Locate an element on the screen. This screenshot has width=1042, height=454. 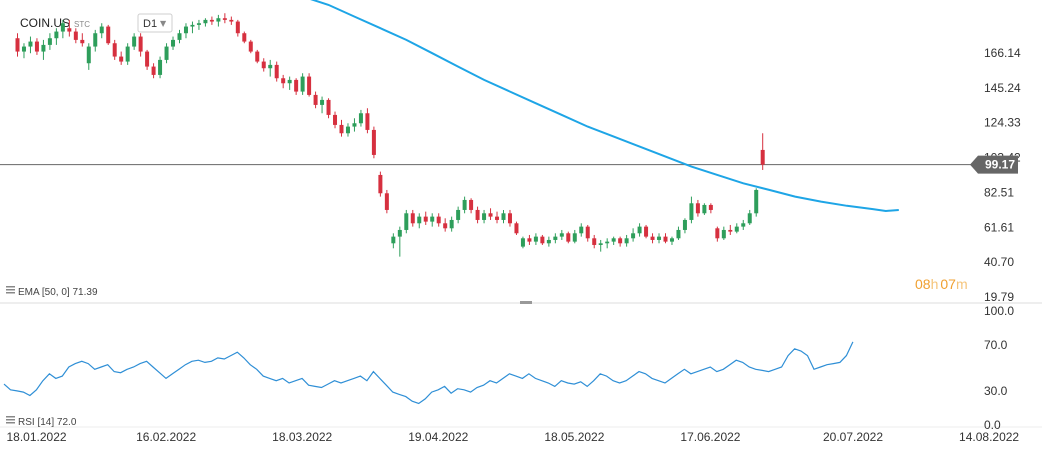
symbol-label: COIN.US is located at coordinates (45, 23).